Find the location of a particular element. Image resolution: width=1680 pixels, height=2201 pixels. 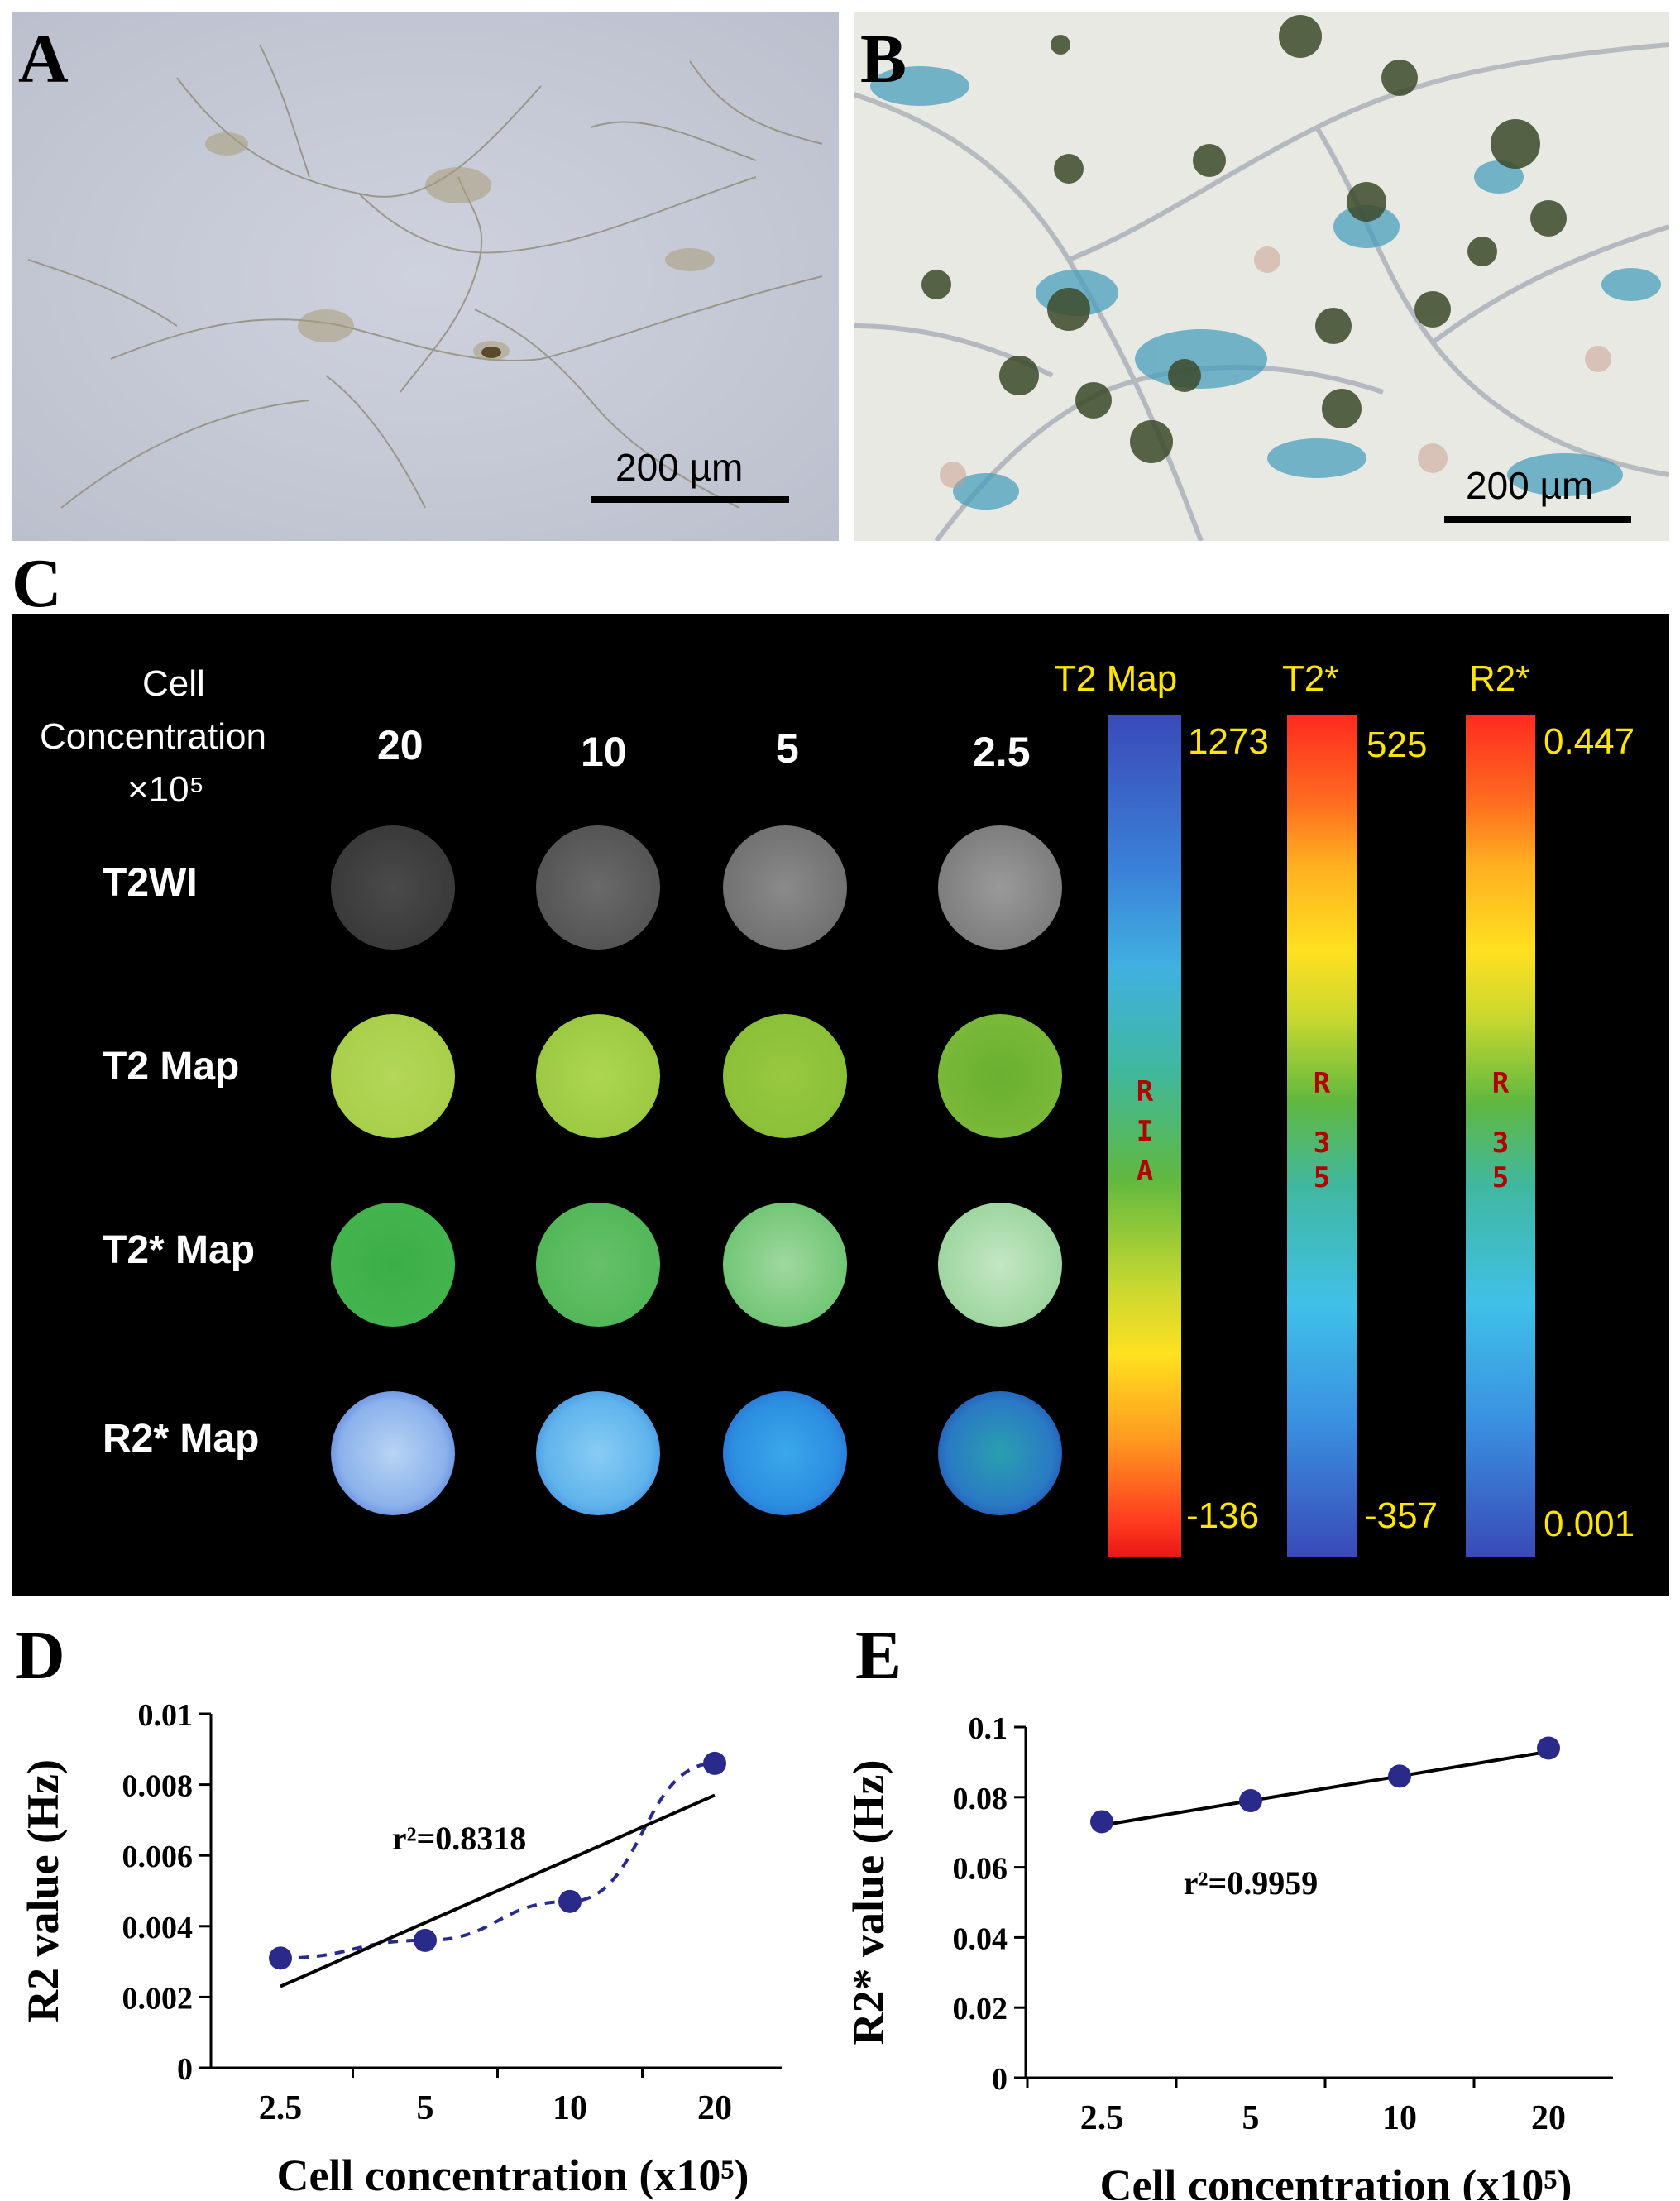

scalebar-a is located at coordinates (690, 499).